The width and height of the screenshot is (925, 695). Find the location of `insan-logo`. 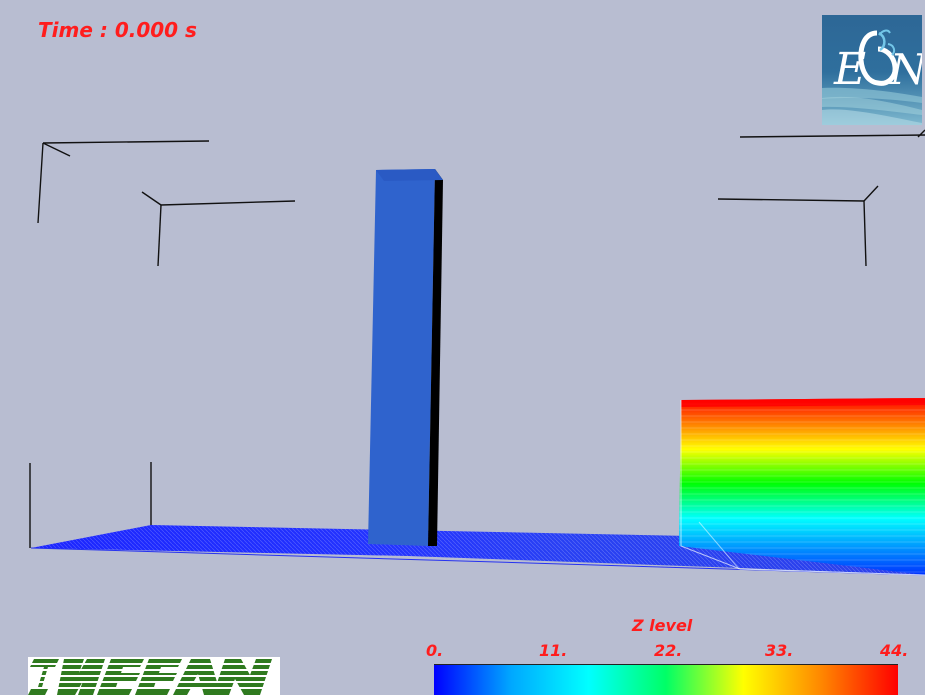

insan-logo is located at coordinates (154, 676).